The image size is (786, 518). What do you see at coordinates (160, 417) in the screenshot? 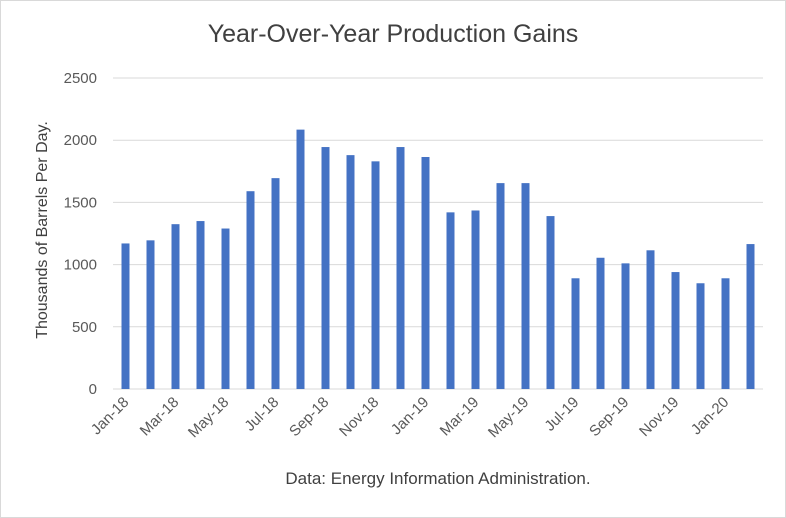
I see `x-tick-label: Mar-18` at bounding box center [160, 417].